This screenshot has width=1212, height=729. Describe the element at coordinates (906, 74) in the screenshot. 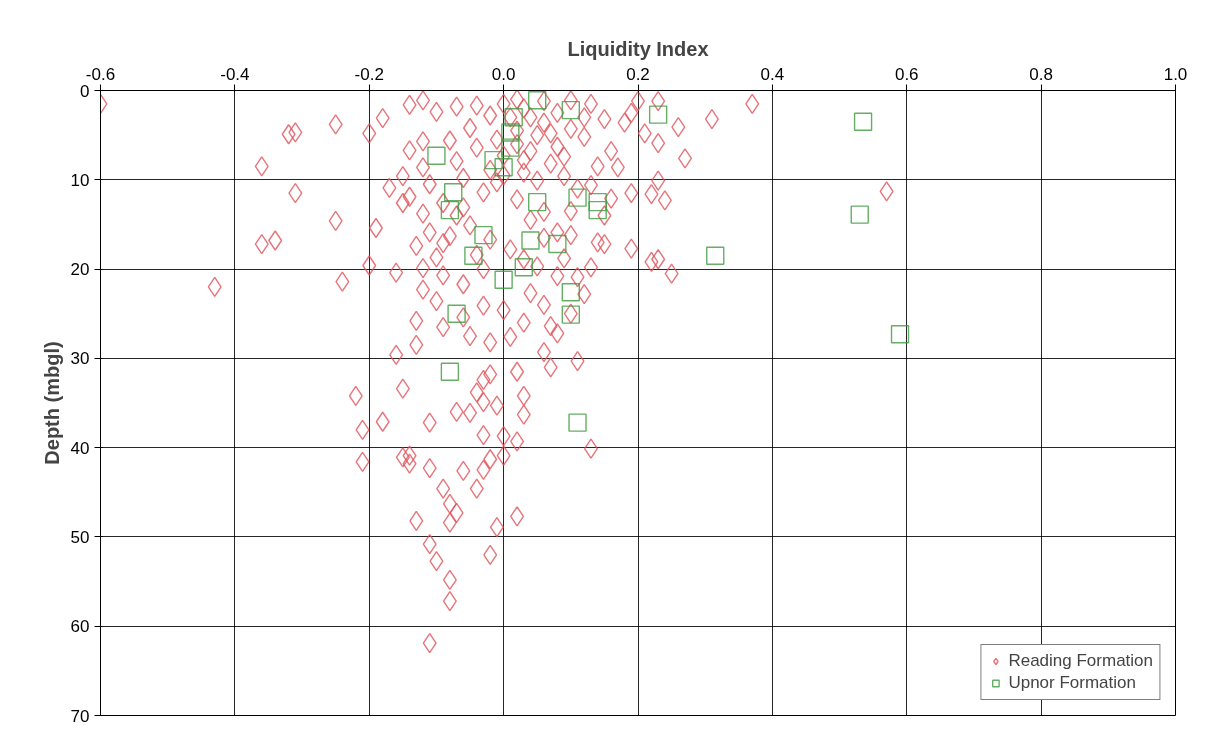

I see `x-tick-label: 0.6` at that location.